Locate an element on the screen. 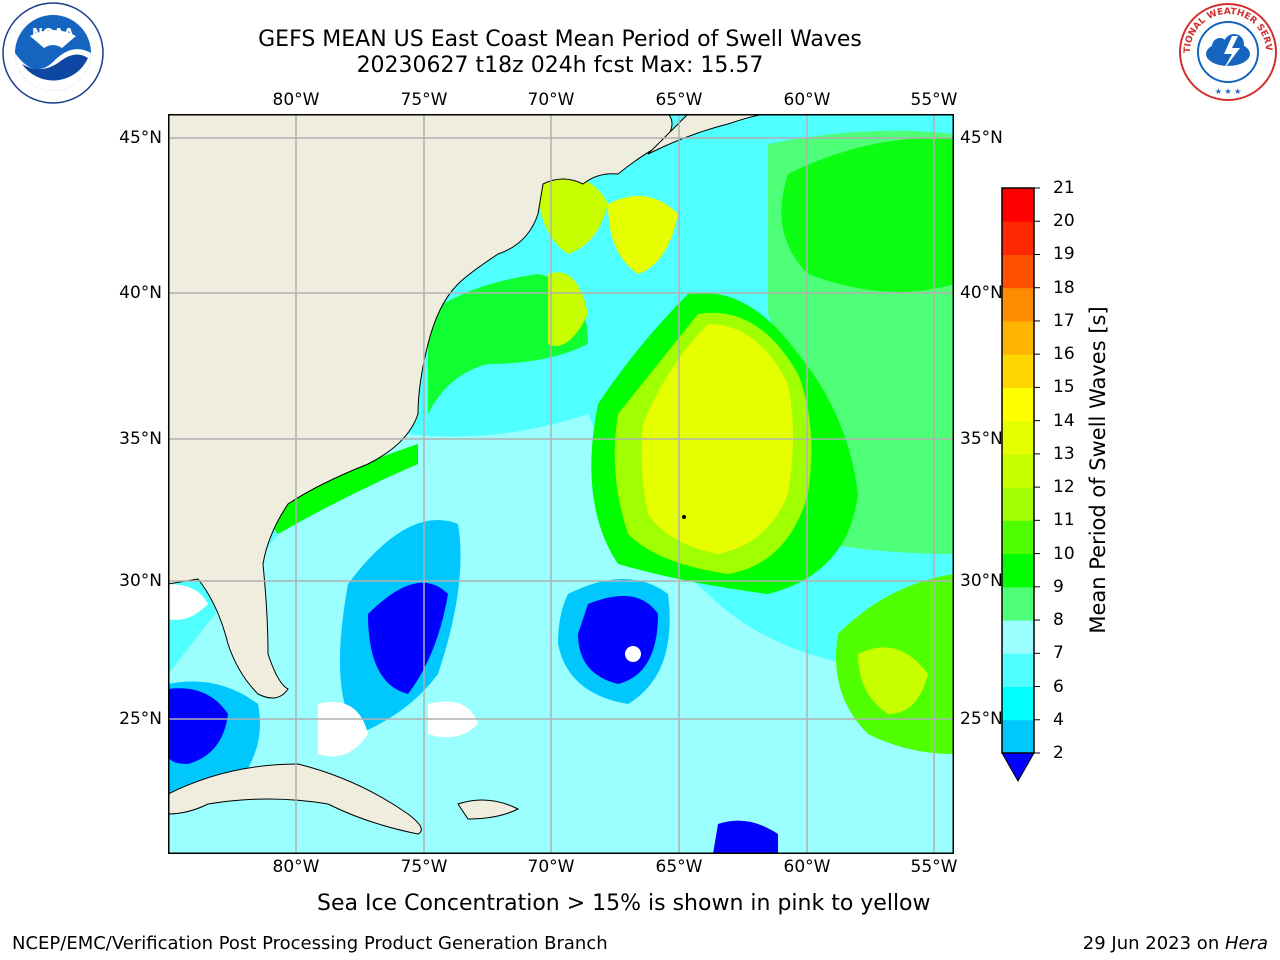 This screenshot has height=960, width=1280. contour-11s-nearshore is located at coordinates (568, 309).